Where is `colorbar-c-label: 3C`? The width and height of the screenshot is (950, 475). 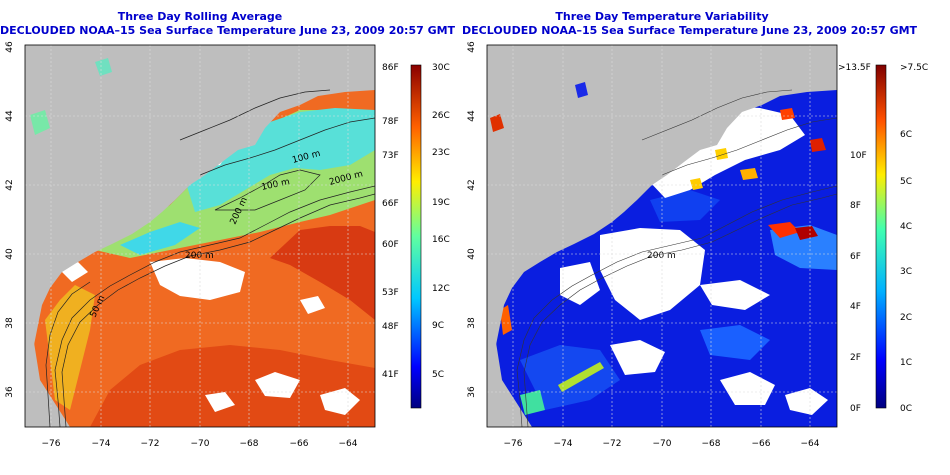
colorbar-c-label: 3C is located at coordinates (906, 272).